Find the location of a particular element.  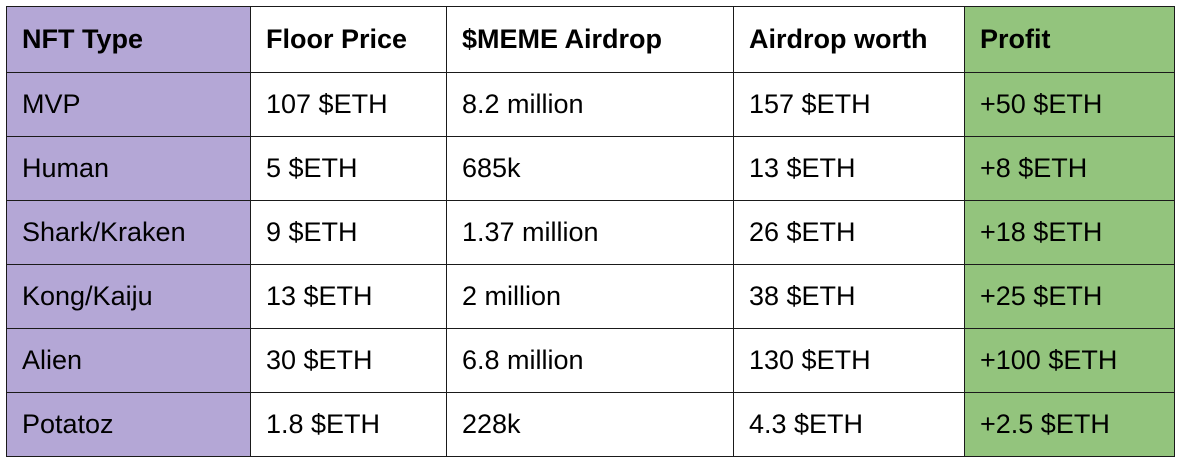

header-airdrop-worth: Airdrop worth is located at coordinates (849, 39).